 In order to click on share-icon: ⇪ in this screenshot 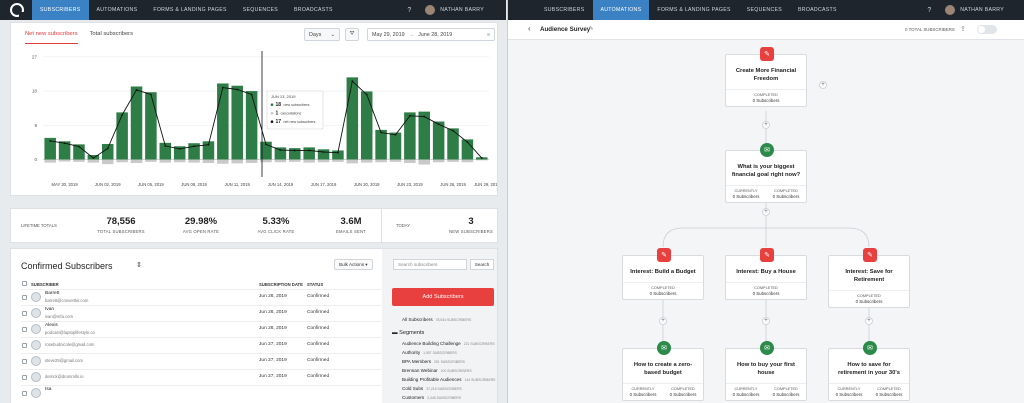, I will do `click(963, 29)`.